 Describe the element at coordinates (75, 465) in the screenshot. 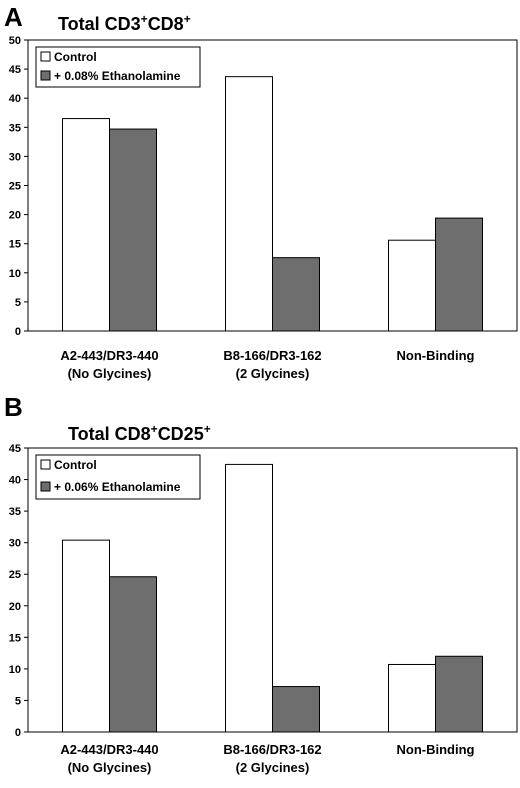

I see `legend-label-control-b: Control` at that location.